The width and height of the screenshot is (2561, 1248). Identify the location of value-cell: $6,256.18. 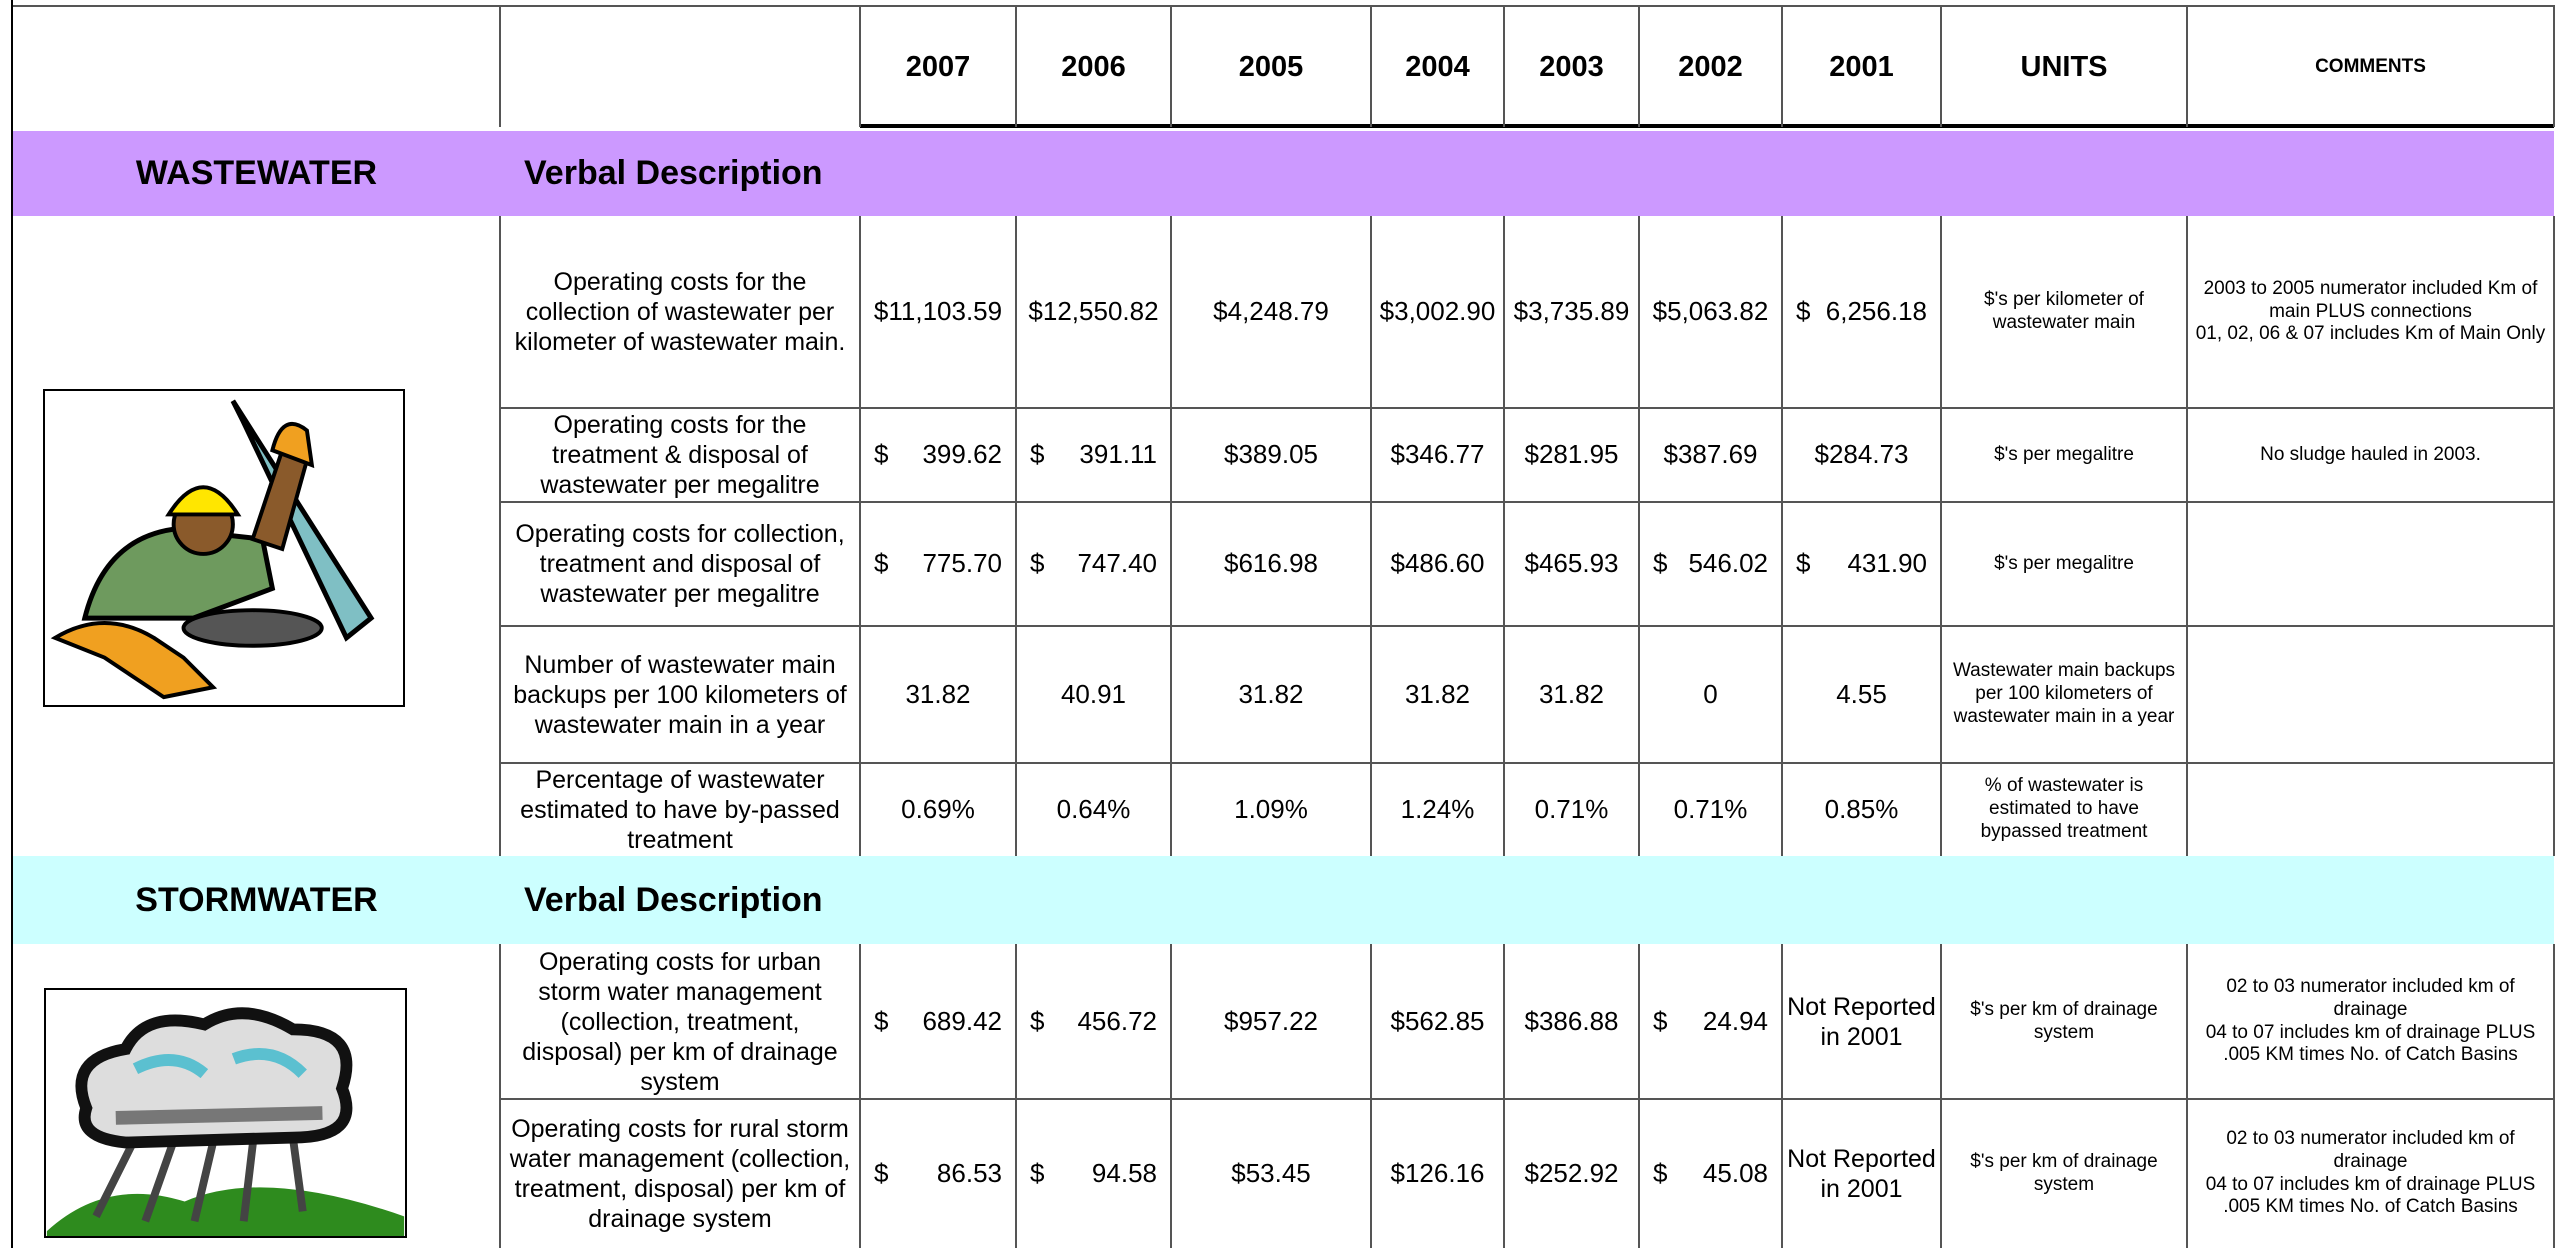
(1861, 312).